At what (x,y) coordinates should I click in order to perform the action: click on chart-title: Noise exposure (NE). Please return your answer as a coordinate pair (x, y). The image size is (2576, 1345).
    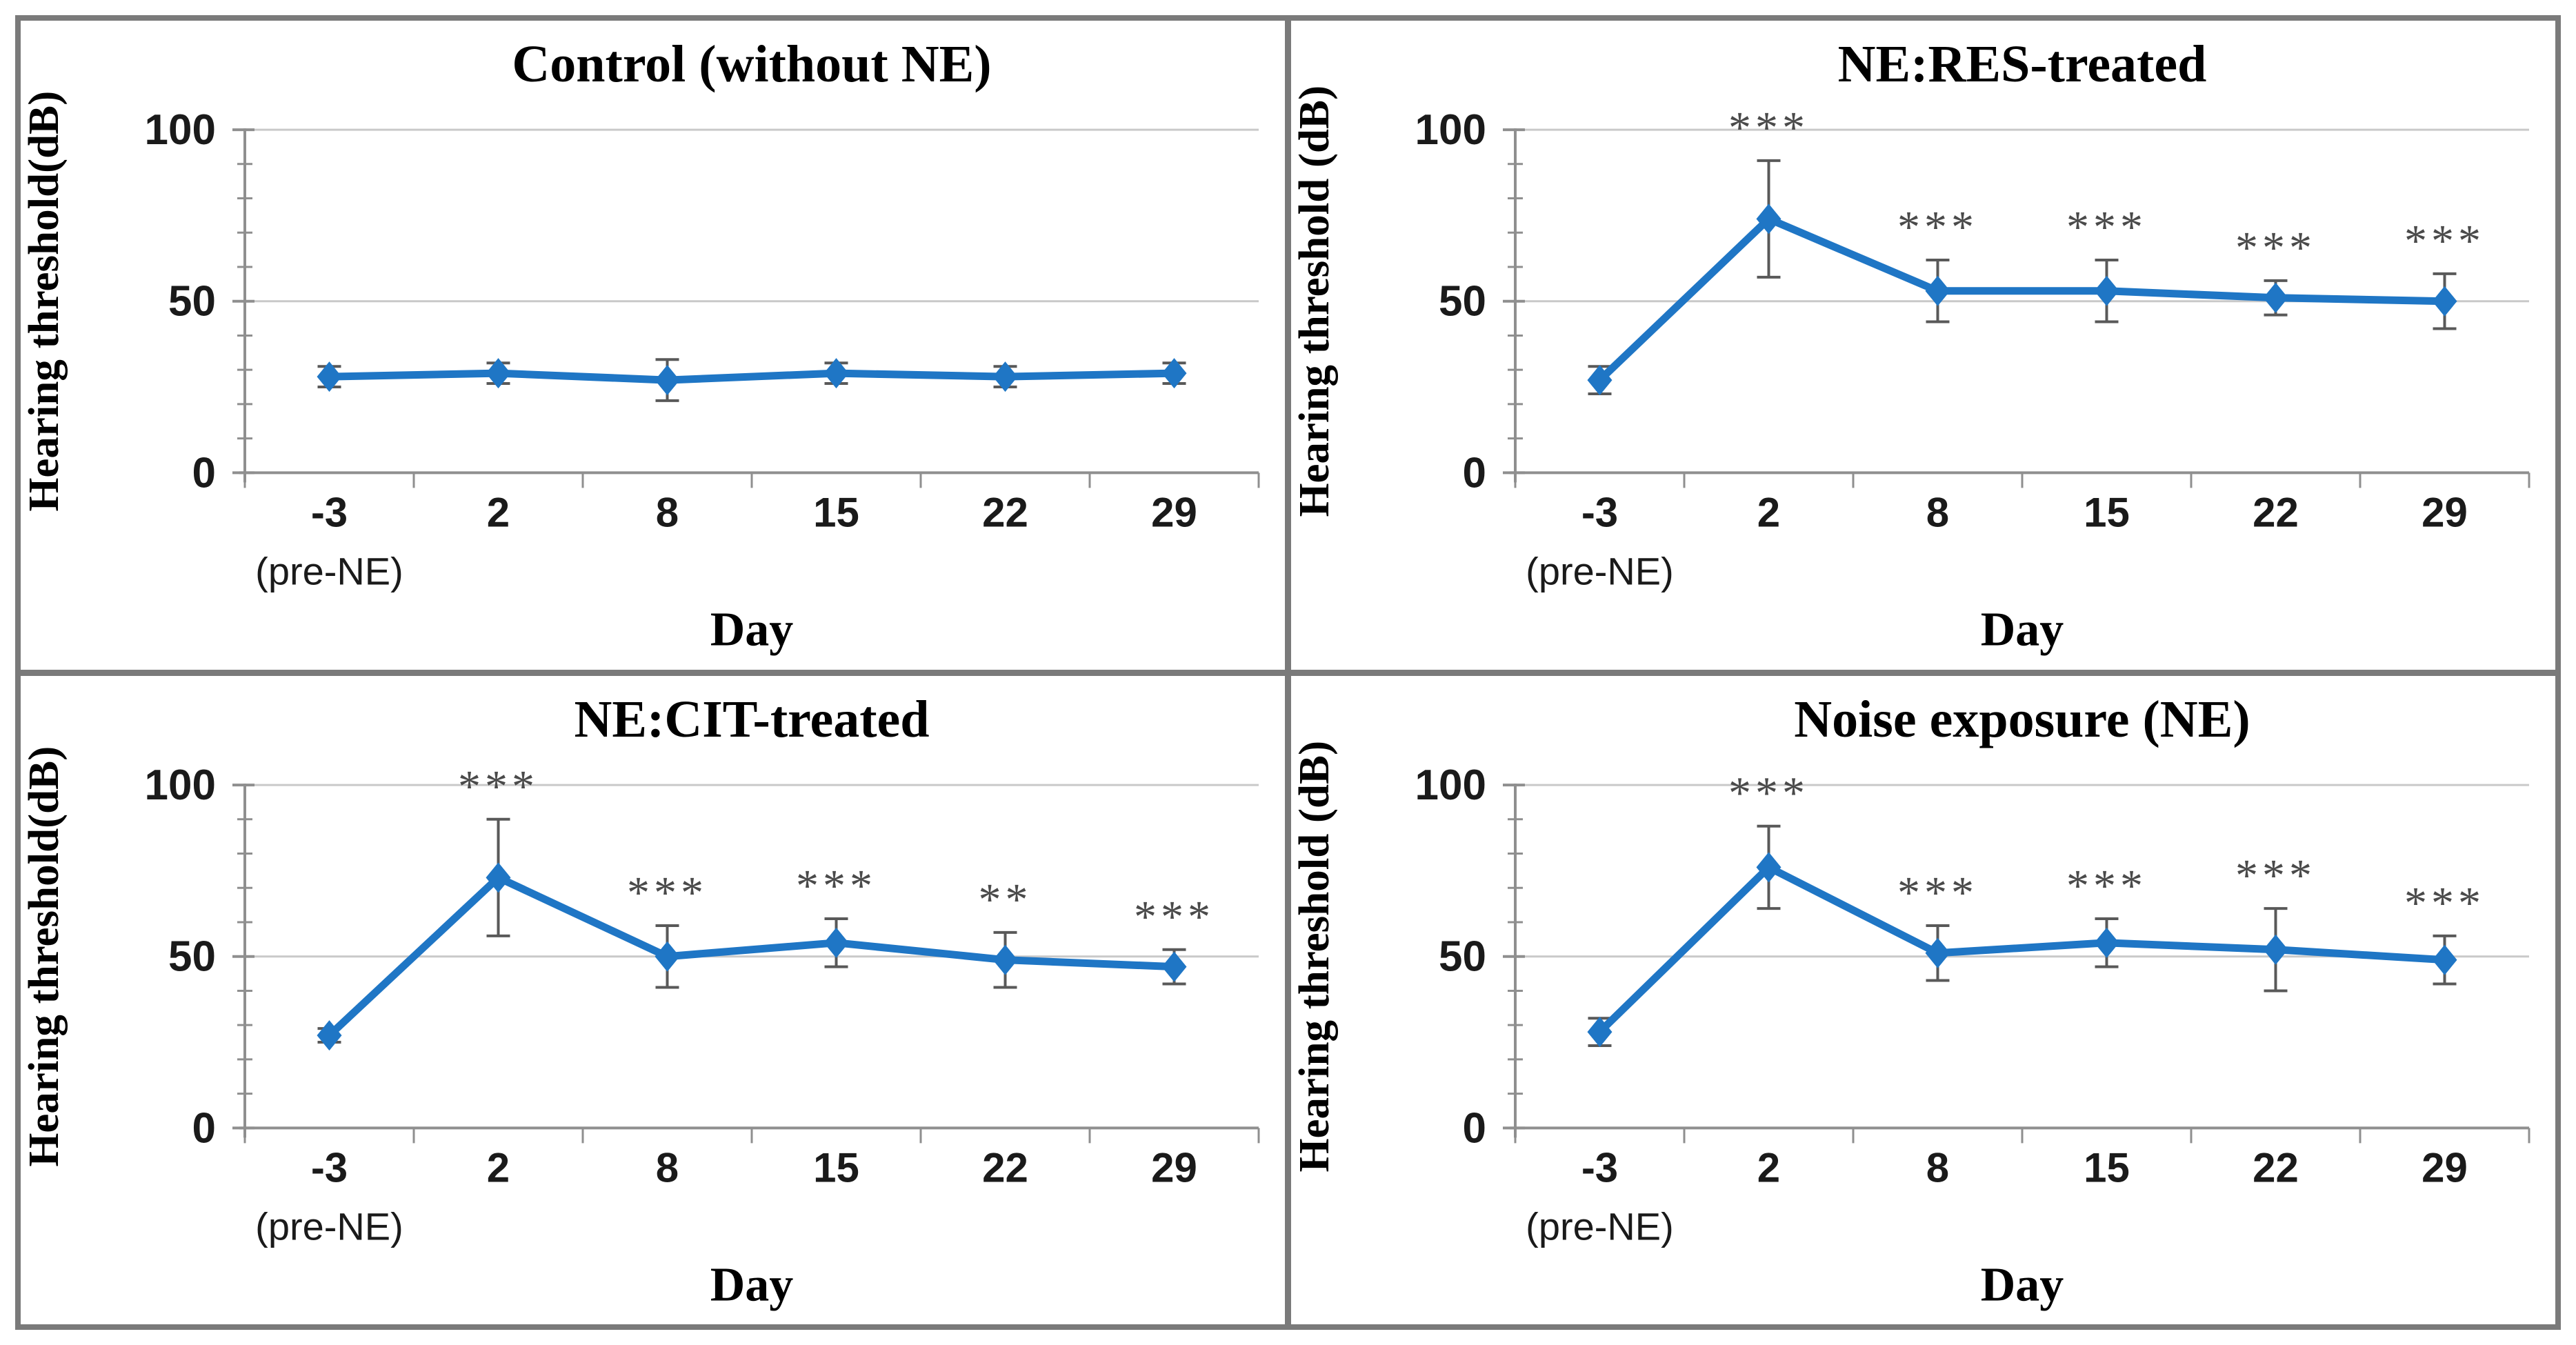
    Looking at the image, I should click on (2022, 719).